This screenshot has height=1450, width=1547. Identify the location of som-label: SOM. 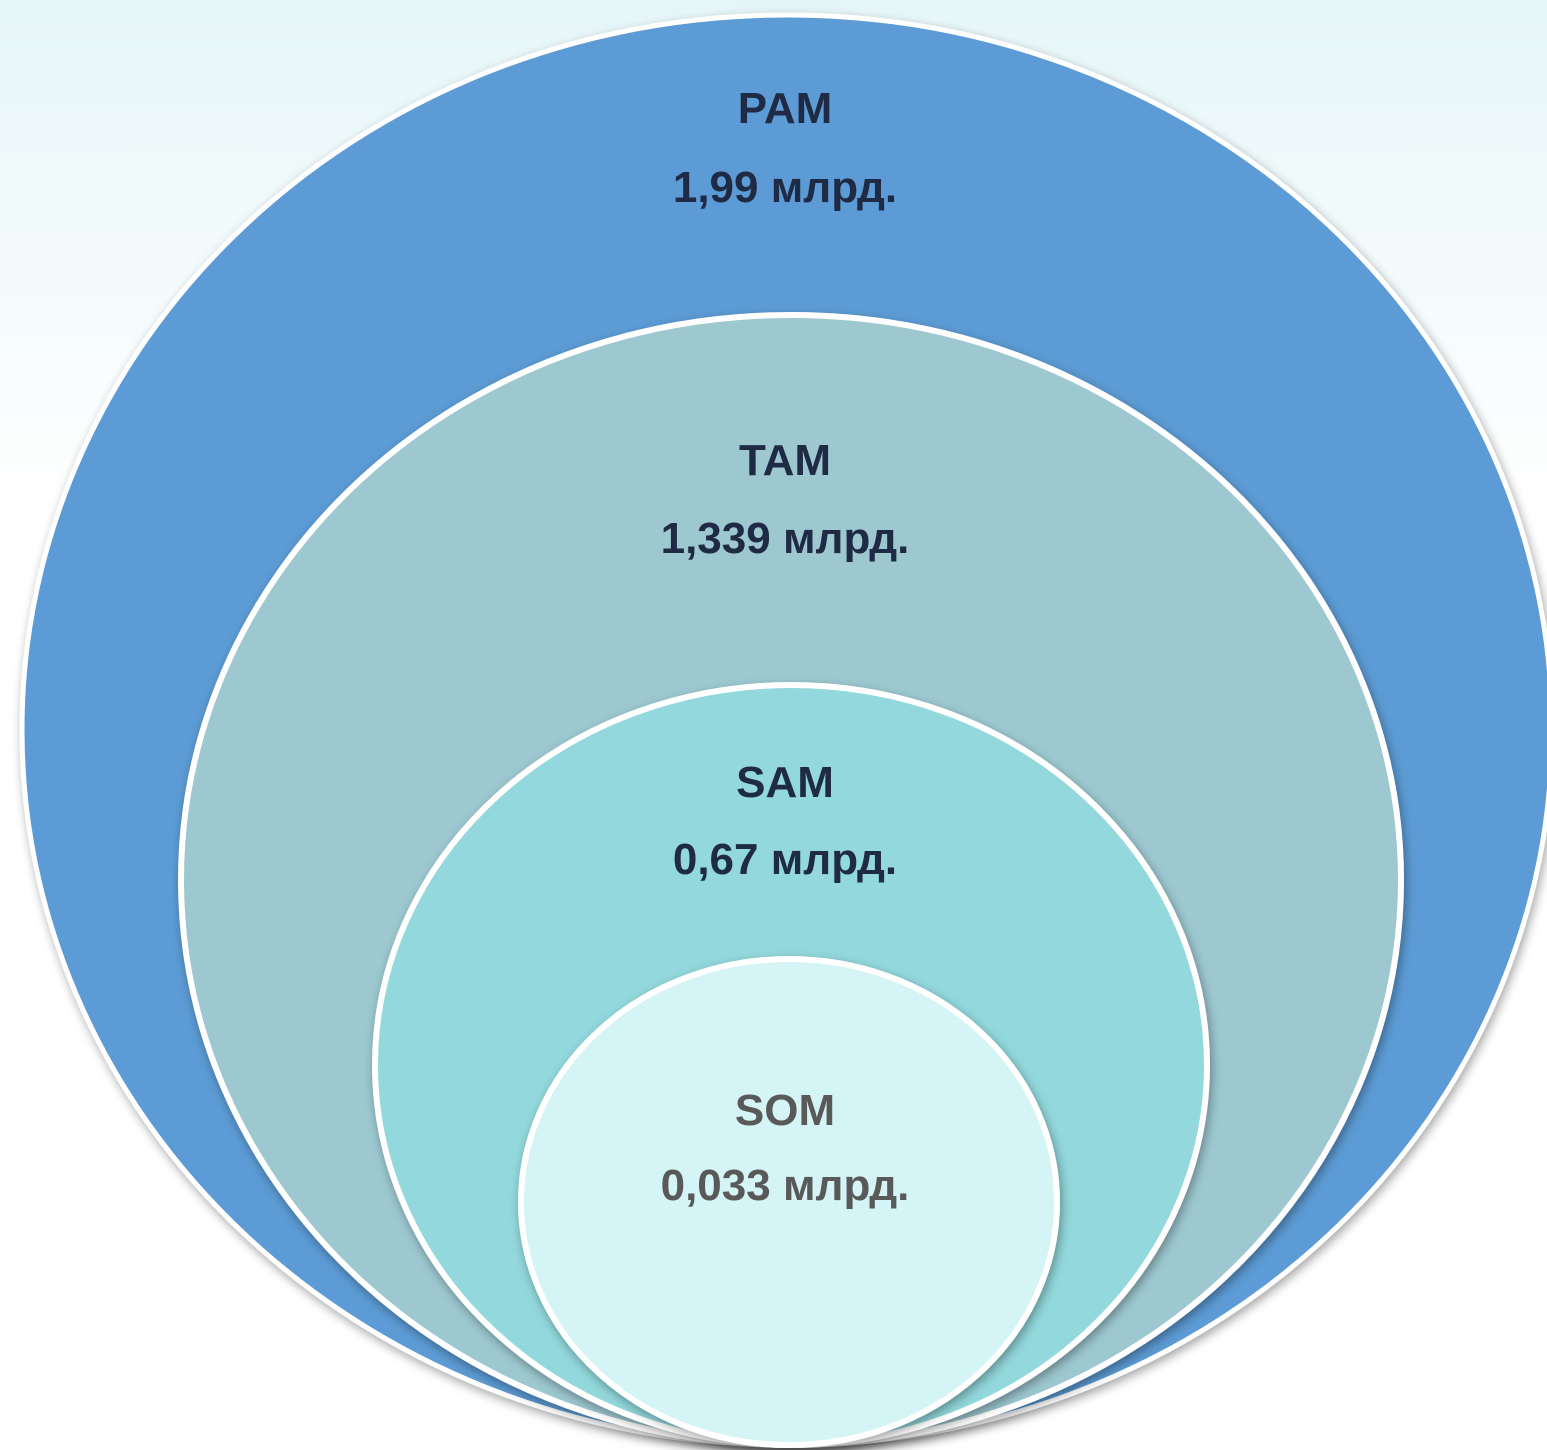
(785, 1110).